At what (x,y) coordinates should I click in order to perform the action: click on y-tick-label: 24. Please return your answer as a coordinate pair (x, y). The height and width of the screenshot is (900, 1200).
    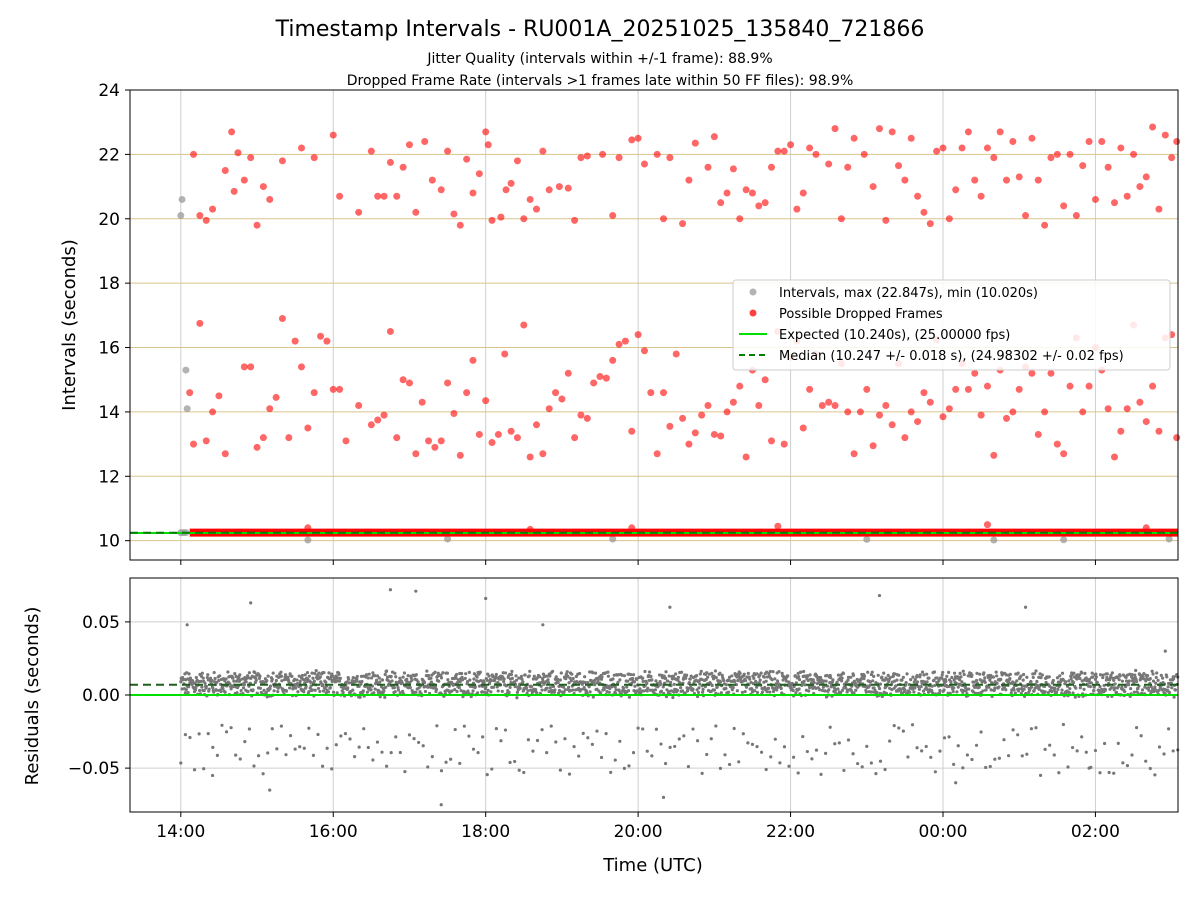
    Looking at the image, I should click on (109, 91).